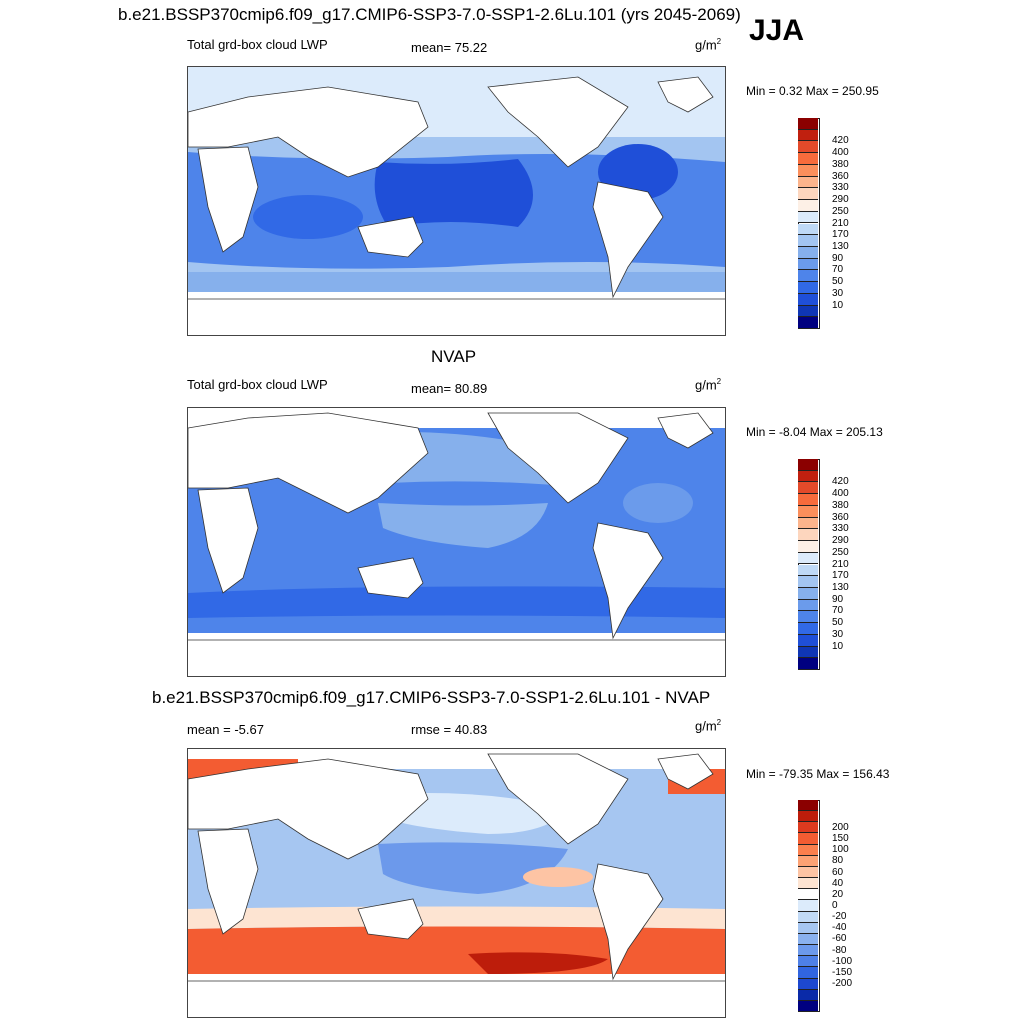 The width and height of the screenshot is (1024, 1024). What do you see at coordinates (838, 599) in the screenshot?
I see `colorbar-label: 90` at bounding box center [838, 599].